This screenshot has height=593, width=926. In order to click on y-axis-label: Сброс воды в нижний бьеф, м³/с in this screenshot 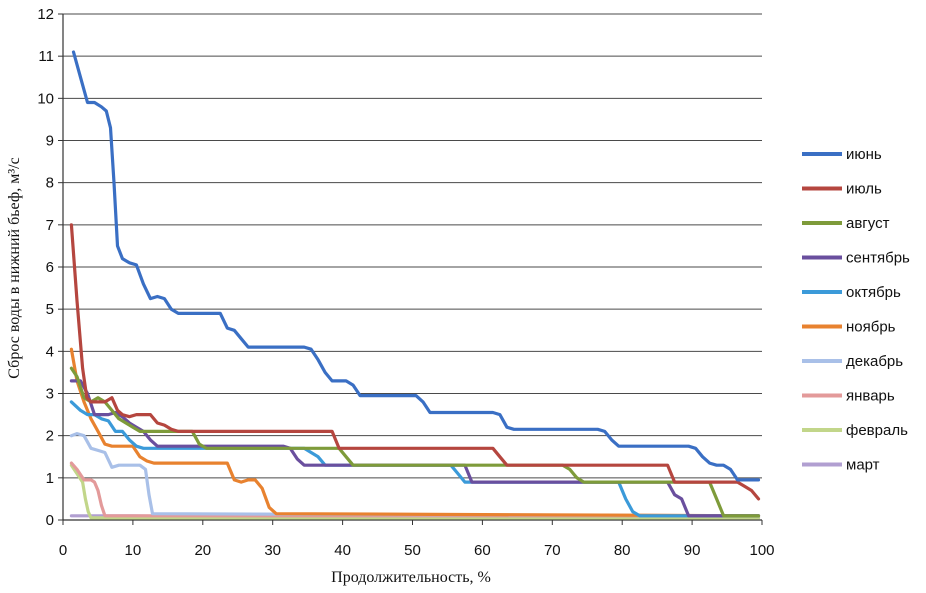, I will do `click(14, 267)`.